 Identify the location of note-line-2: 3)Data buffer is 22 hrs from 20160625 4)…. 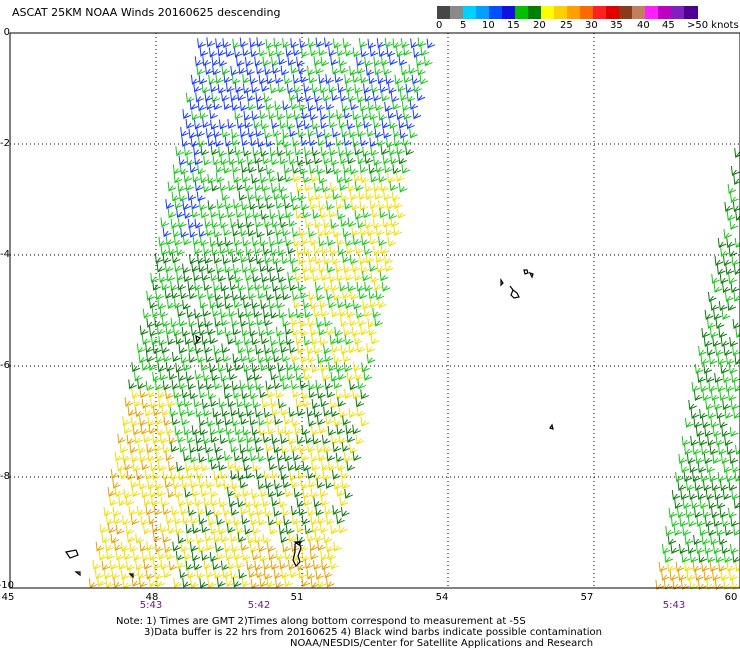
(373, 632).